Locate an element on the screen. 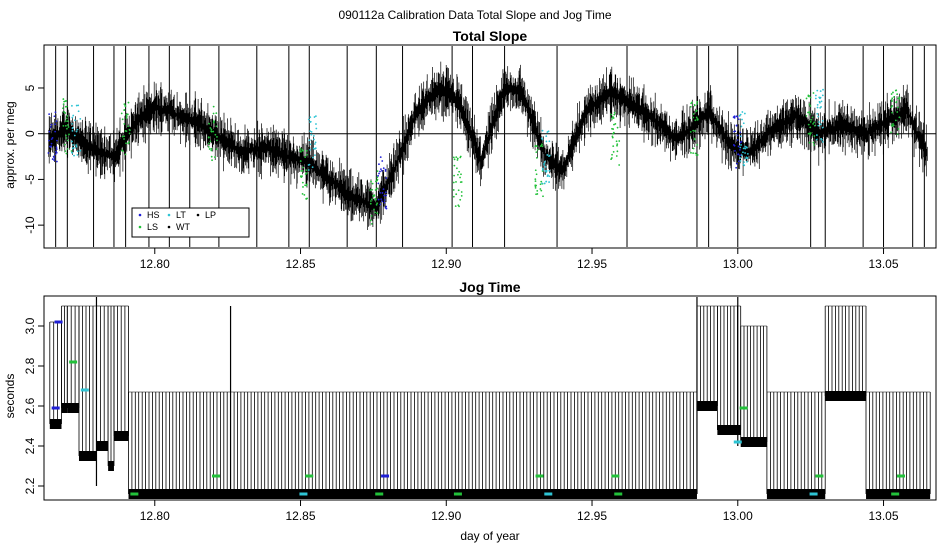 The width and height of the screenshot is (950, 550). total-slope-legend: HS LS LT WT LP is located at coordinates (190, 222).